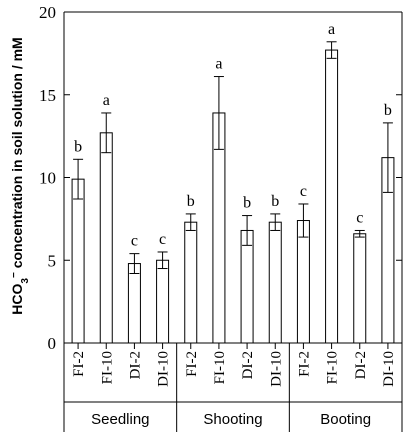  Describe the element at coordinates (52, 343) in the screenshot. I see `y-tick-label: 0` at that location.